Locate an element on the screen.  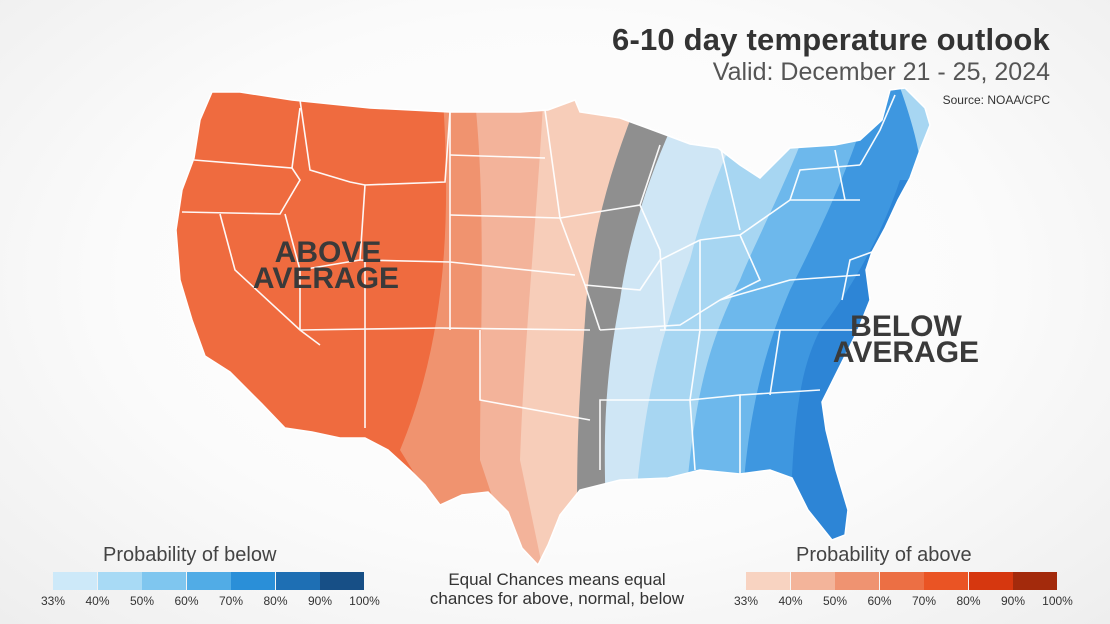
valid-dates: Valid: December 21 - 25, 2024 is located at coordinates (881, 72).